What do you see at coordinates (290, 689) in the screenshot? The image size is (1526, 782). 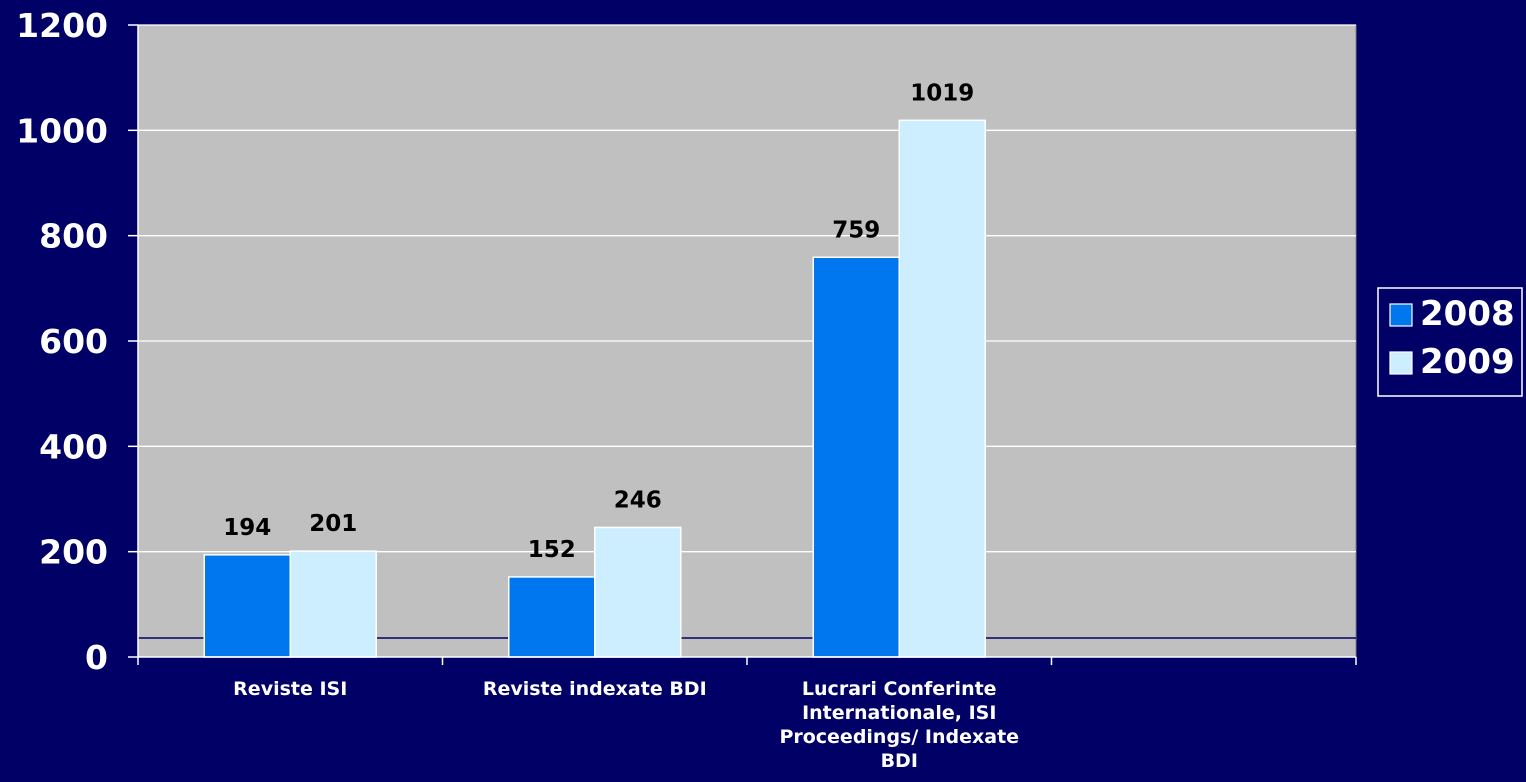 I see `x-tick-label: Reviste ISI` at bounding box center [290, 689].